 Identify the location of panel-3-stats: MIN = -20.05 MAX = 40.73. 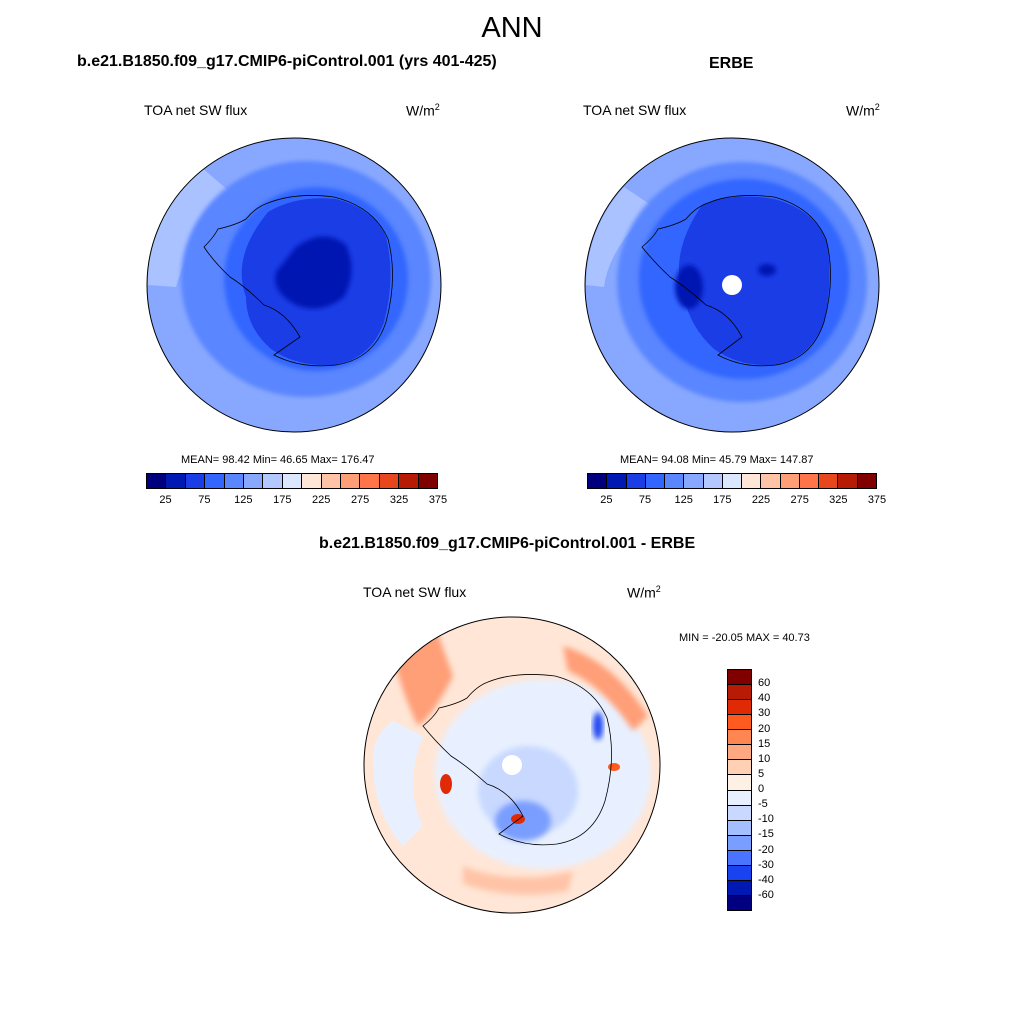
(744, 638).